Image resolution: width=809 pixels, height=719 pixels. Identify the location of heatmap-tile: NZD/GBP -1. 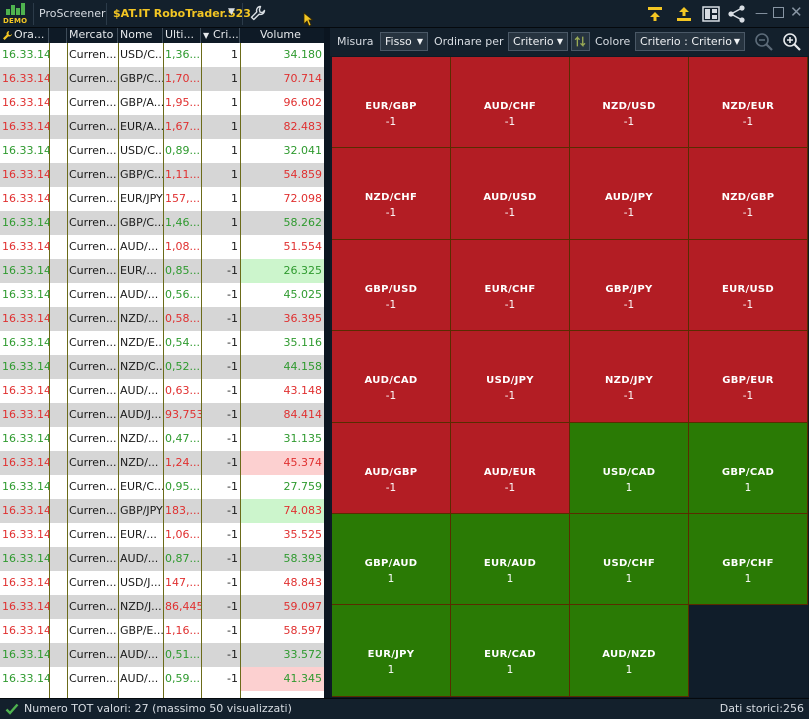
(748, 193).